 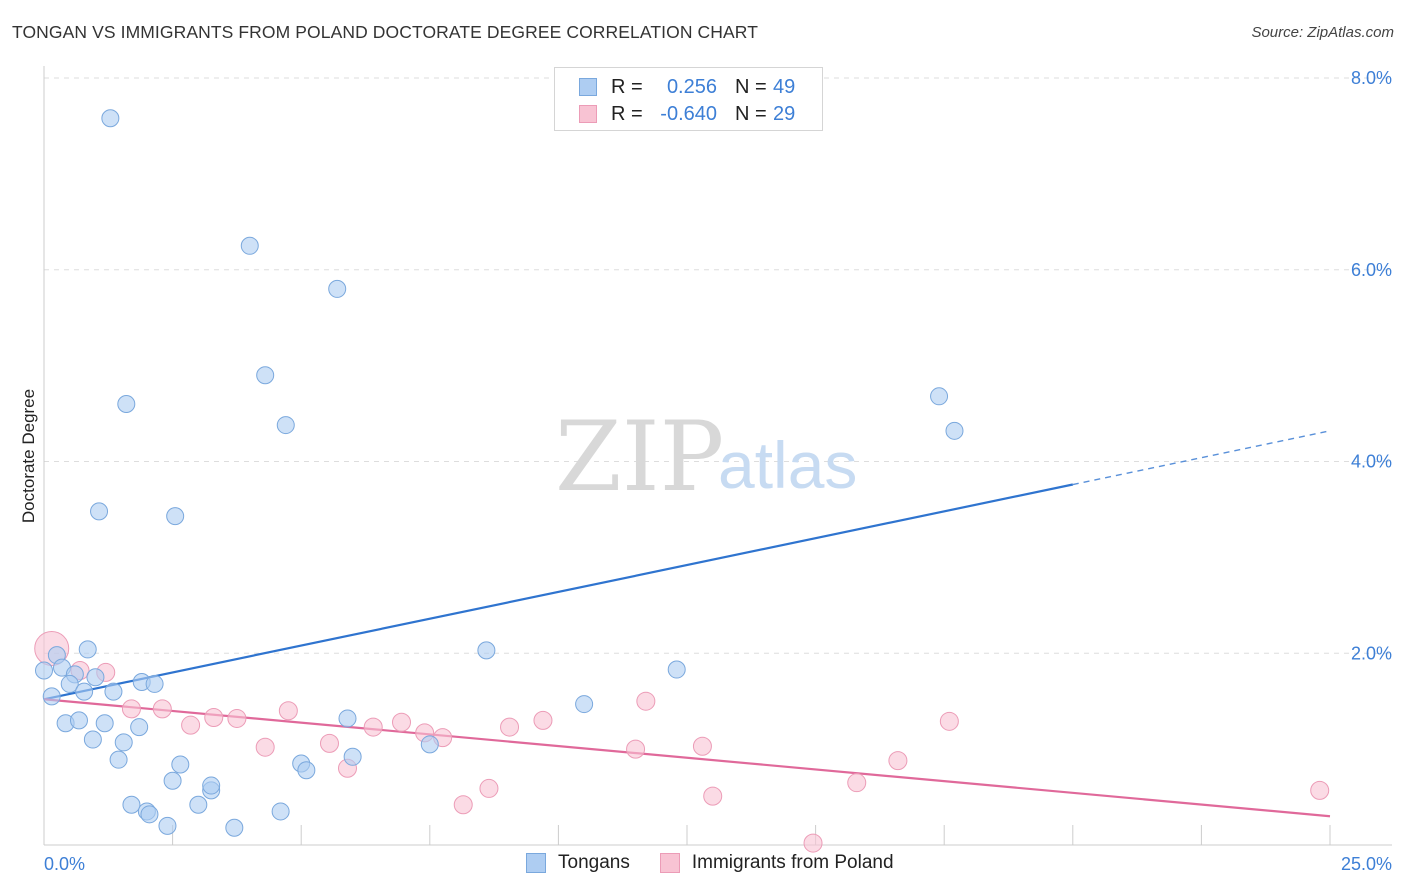 What do you see at coordinates (784, 113) in the screenshot?
I see `n-value: 29` at bounding box center [784, 113].